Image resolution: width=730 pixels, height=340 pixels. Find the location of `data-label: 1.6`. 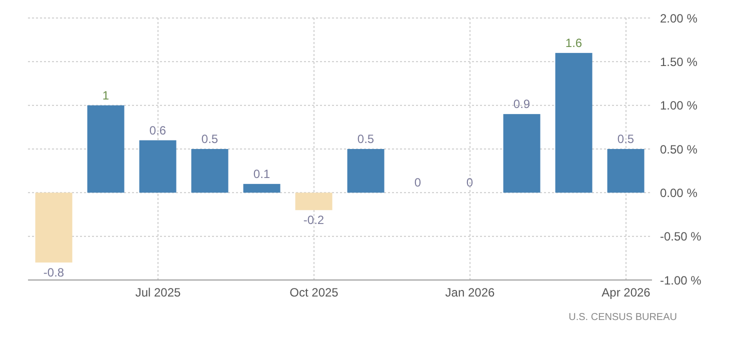

data-label: 1.6 is located at coordinates (573, 43).